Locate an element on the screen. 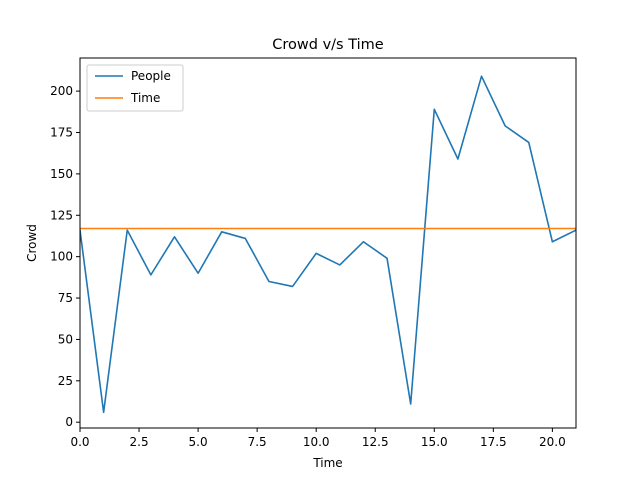  y-tick-label: 0 is located at coordinates (69, 422).